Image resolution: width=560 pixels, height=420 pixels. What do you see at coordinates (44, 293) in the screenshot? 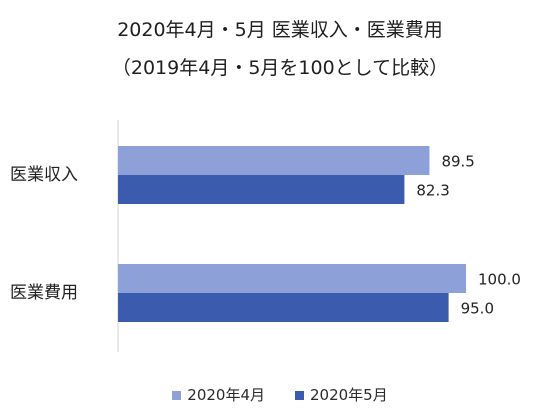
I see `category-label: 医業費用` at bounding box center [44, 293].